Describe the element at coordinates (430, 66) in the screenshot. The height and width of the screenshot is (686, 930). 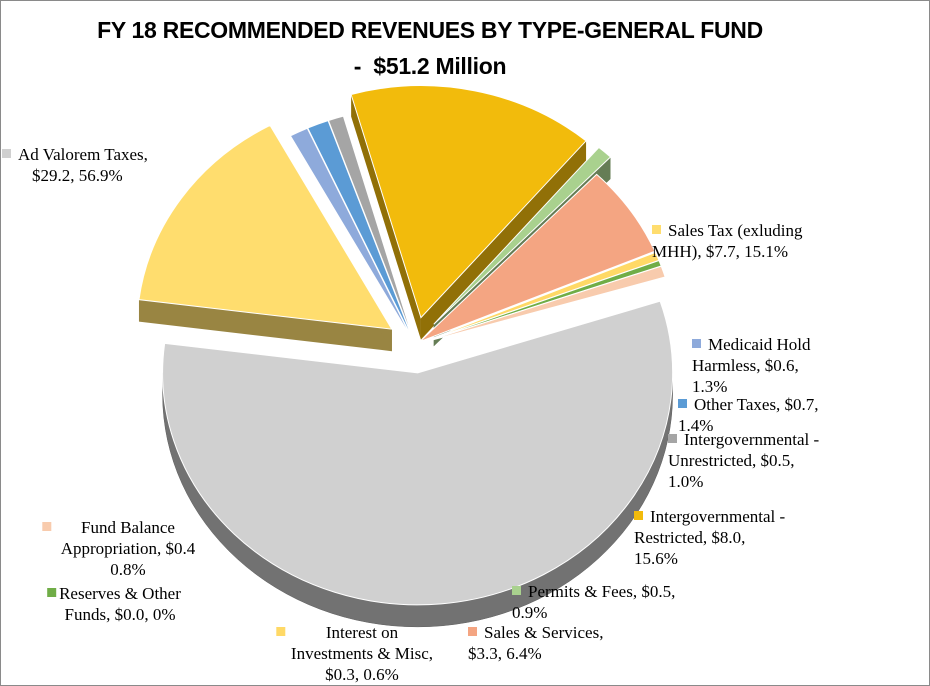
I see `chart-subtitle: - $51.2 Million` at that location.